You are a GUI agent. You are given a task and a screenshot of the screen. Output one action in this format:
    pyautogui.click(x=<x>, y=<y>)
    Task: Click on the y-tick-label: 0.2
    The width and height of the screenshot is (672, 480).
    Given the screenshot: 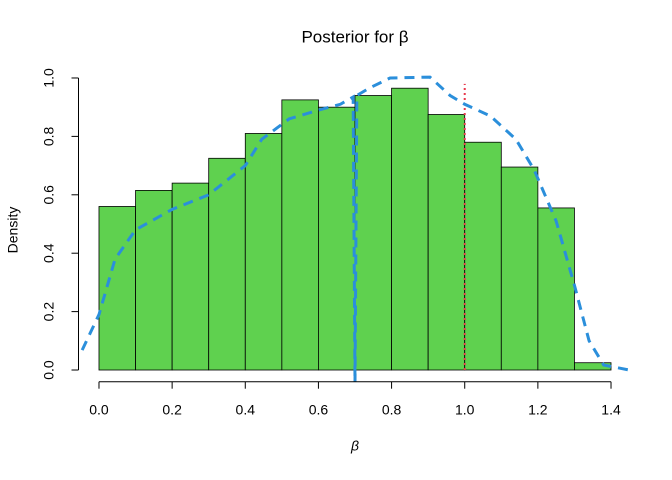 What is the action you would take?
    pyautogui.click(x=49, y=312)
    